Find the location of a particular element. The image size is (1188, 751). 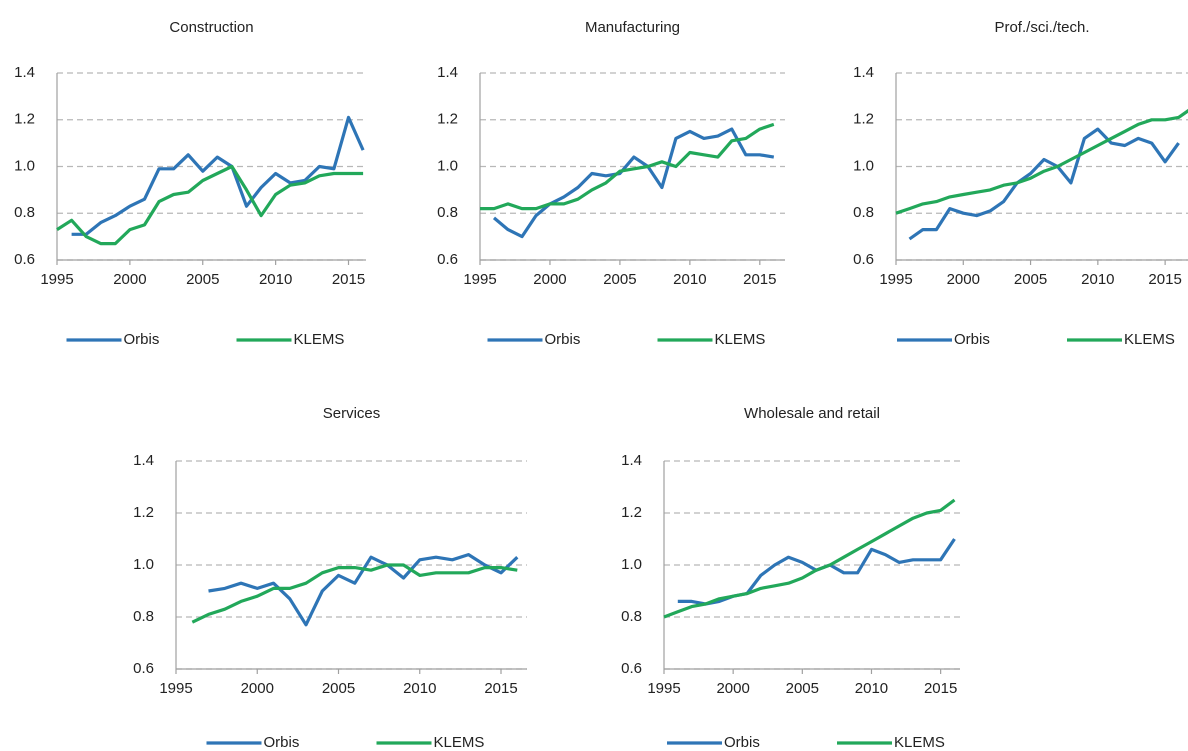

chart-title: Wholesale and retail is located at coordinates (812, 413).